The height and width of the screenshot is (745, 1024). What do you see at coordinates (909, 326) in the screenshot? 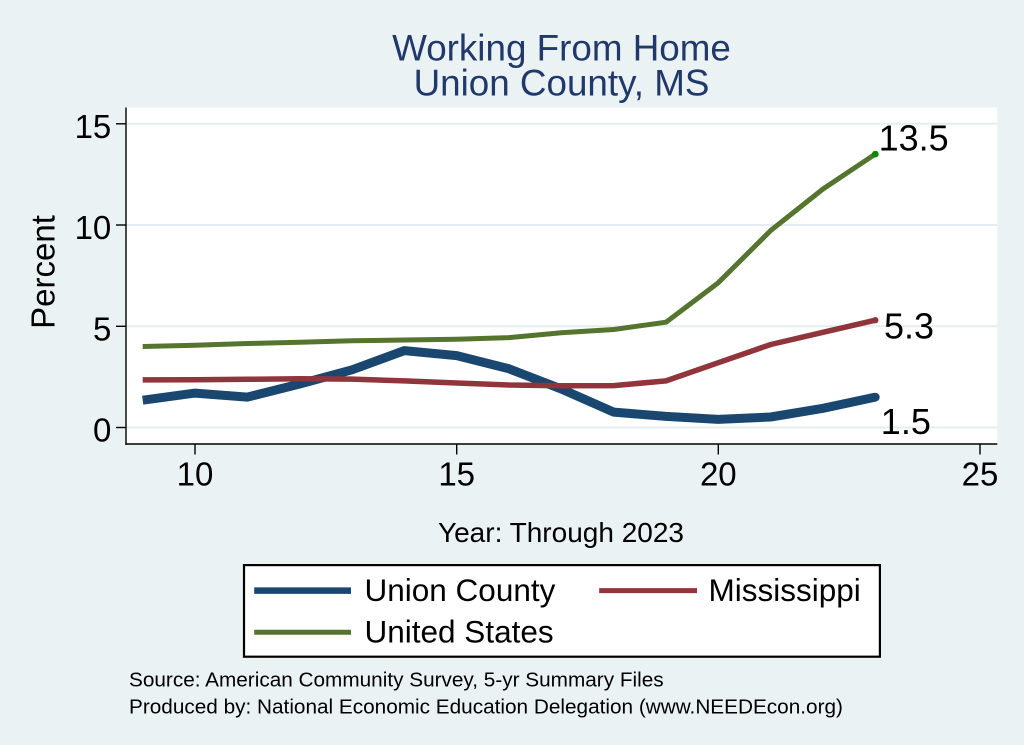
I see `svg-text: 5.3` at bounding box center [909, 326].